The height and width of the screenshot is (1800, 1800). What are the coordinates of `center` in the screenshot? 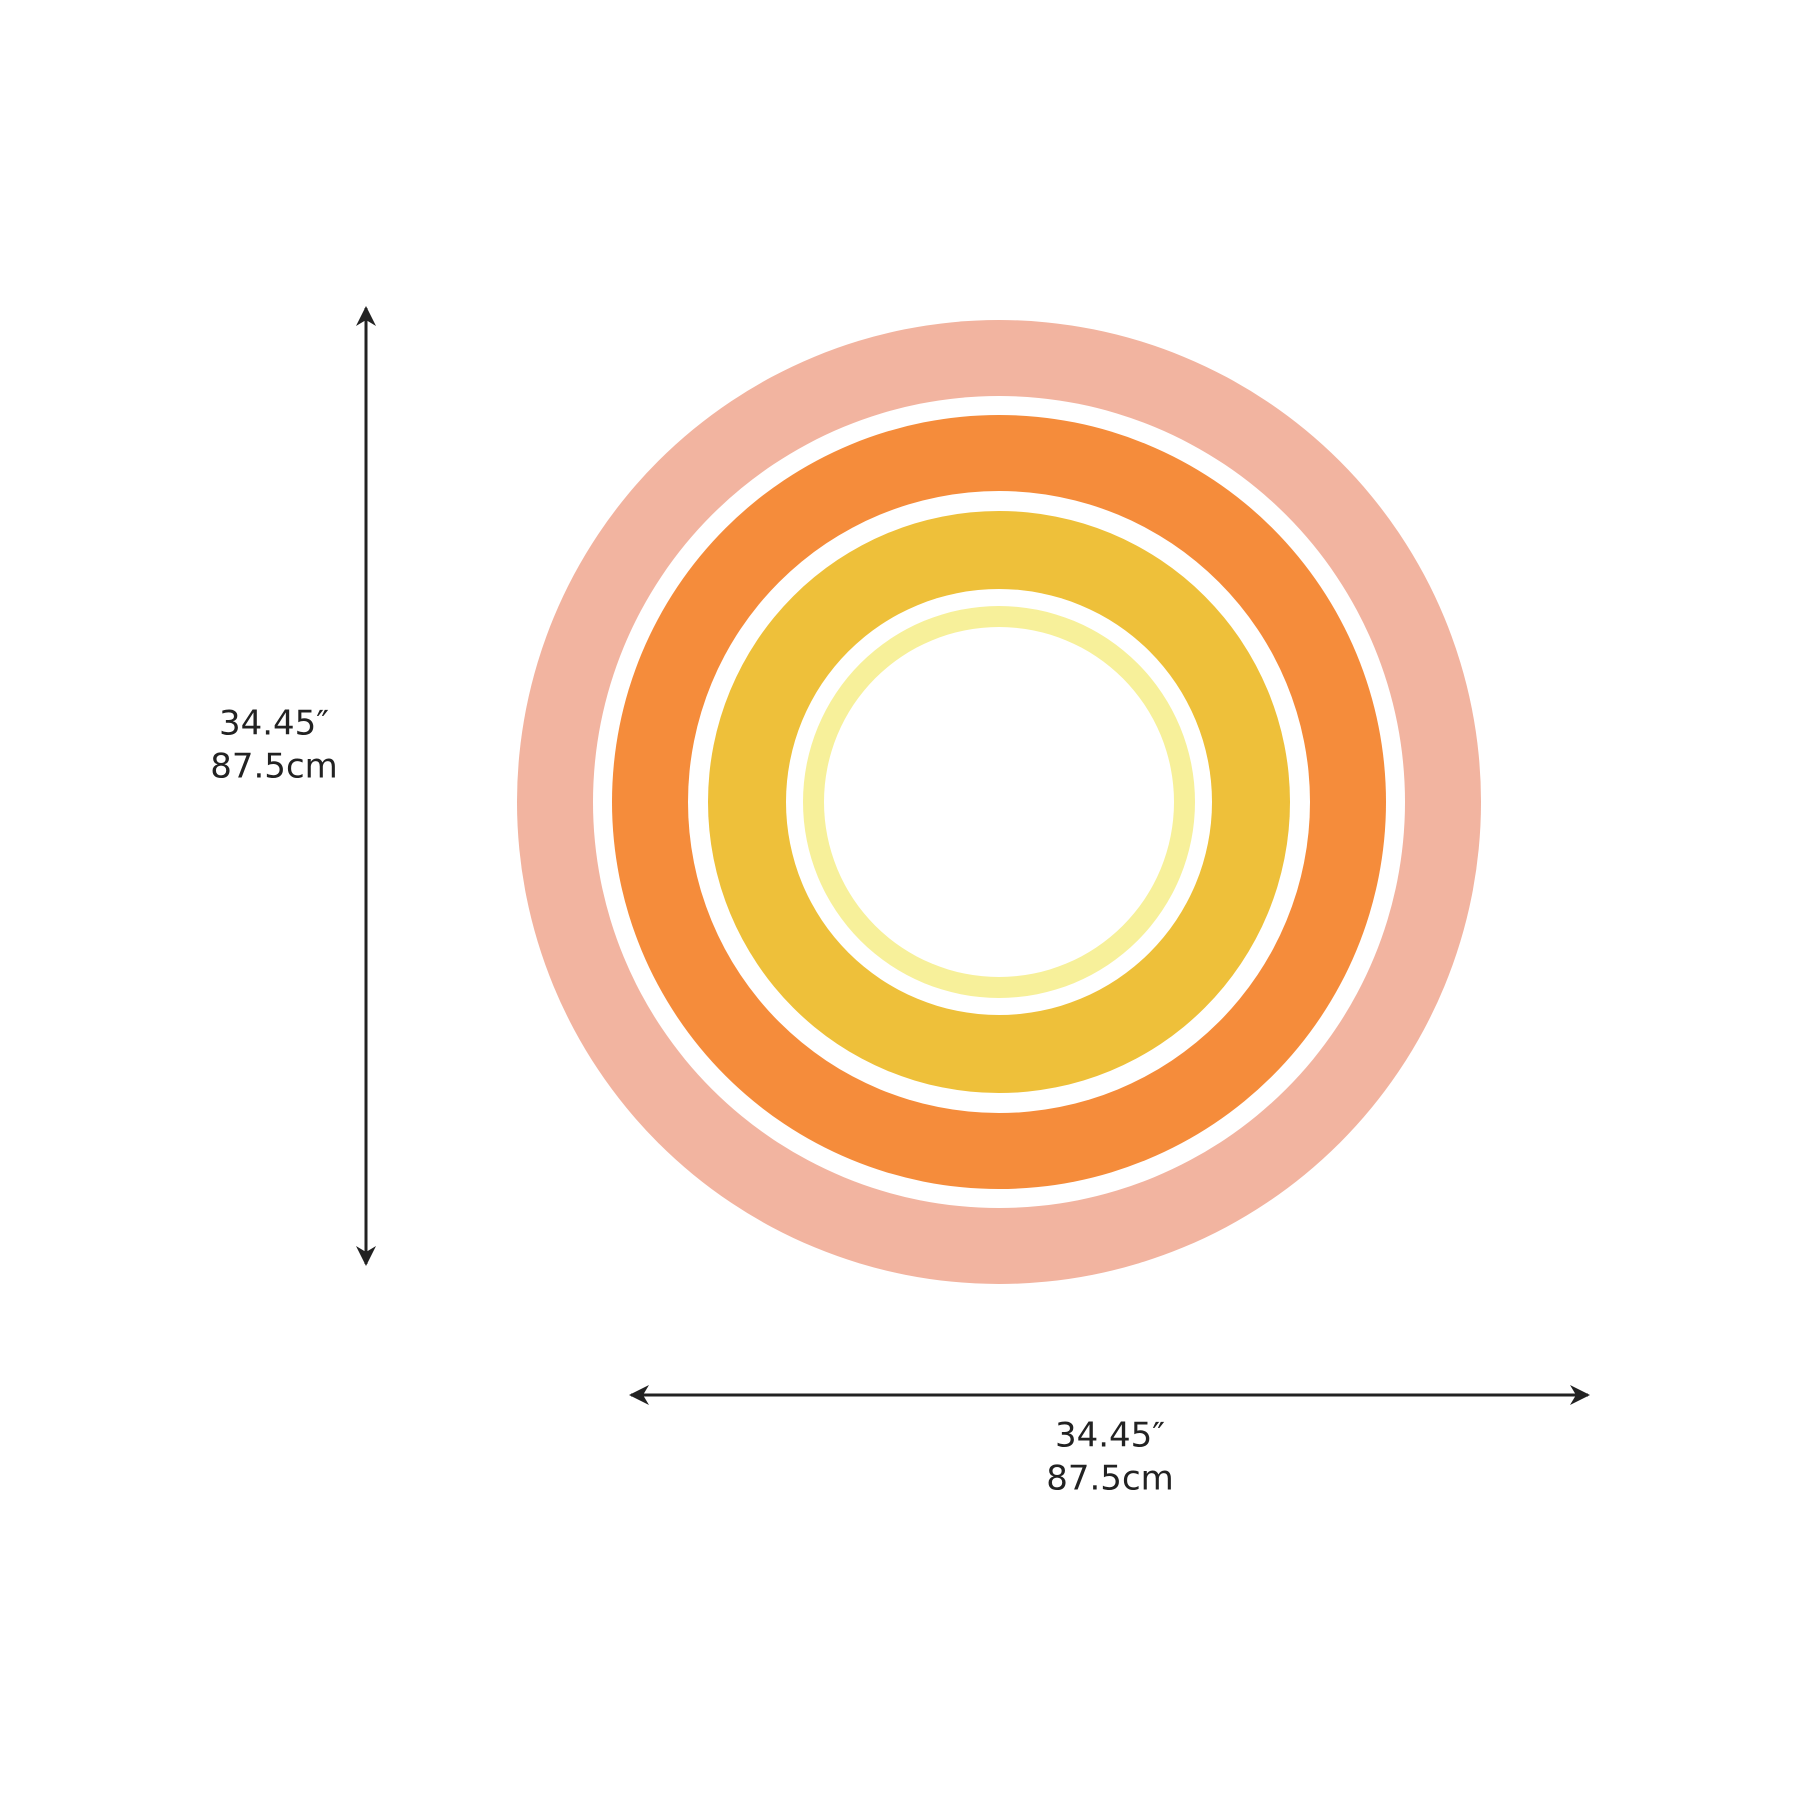 It's located at (999, 802).